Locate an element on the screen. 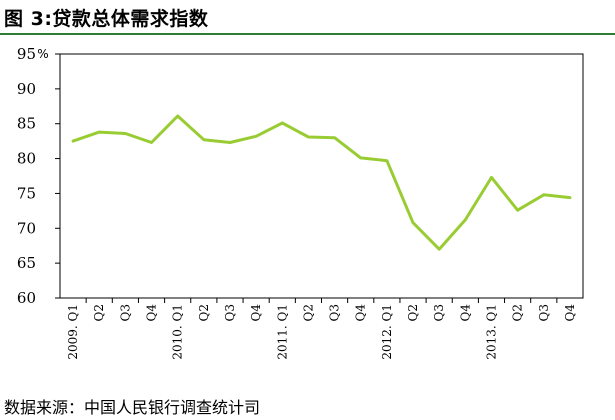 The height and width of the screenshot is (420, 615). y-unit-label: % is located at coordinates (42, 54).